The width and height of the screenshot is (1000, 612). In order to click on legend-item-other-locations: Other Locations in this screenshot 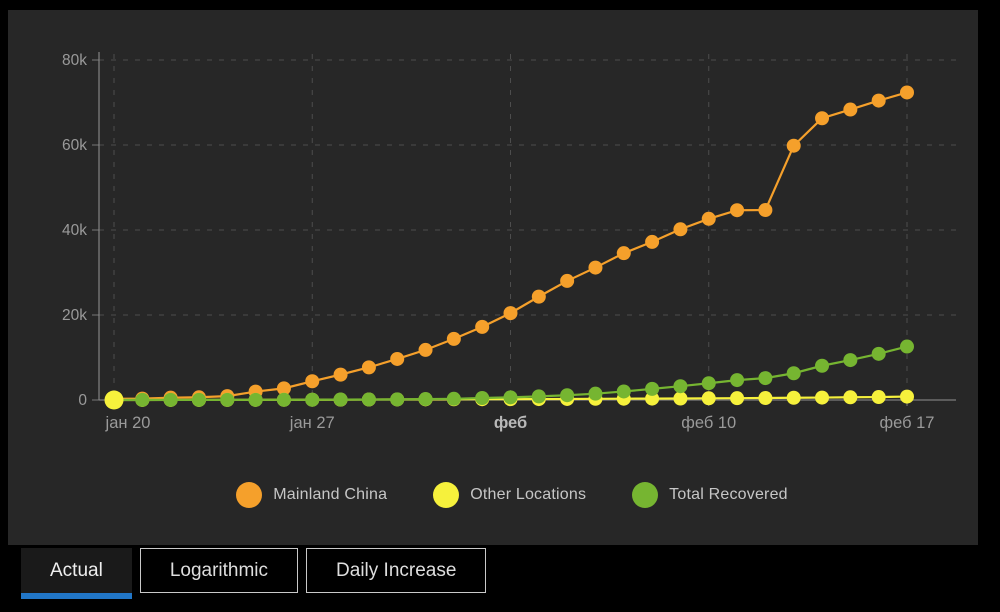, I will do `click(509, 495)`.